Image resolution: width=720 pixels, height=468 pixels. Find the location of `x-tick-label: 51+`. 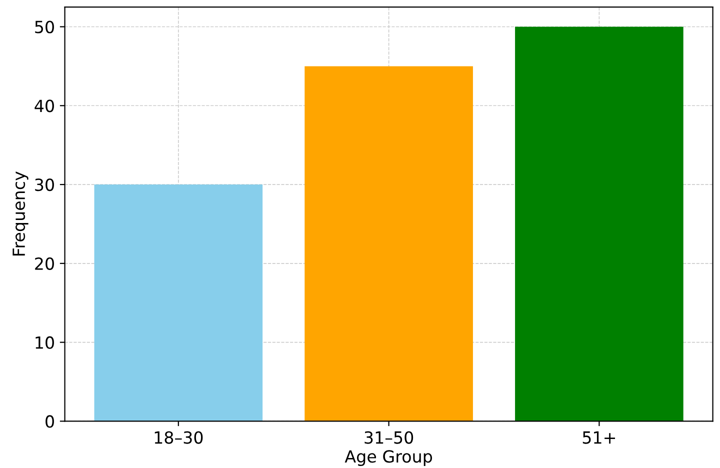

x-tick-label: 51+ is located at coordinates (599, 437).